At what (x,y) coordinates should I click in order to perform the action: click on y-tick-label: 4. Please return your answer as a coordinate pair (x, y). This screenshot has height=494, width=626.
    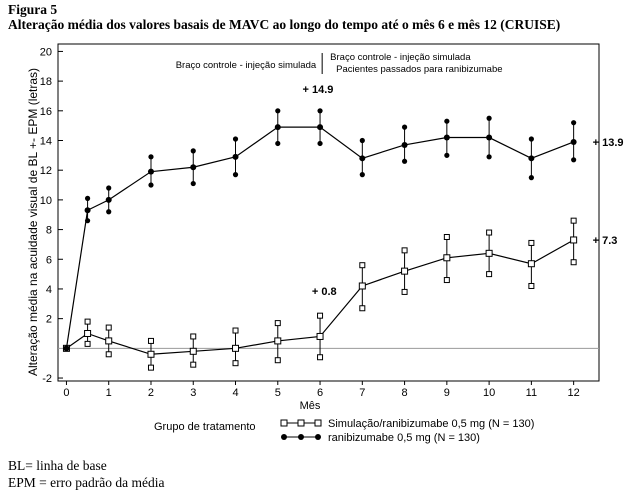
    Looking at the image, I should click on (49, 290).